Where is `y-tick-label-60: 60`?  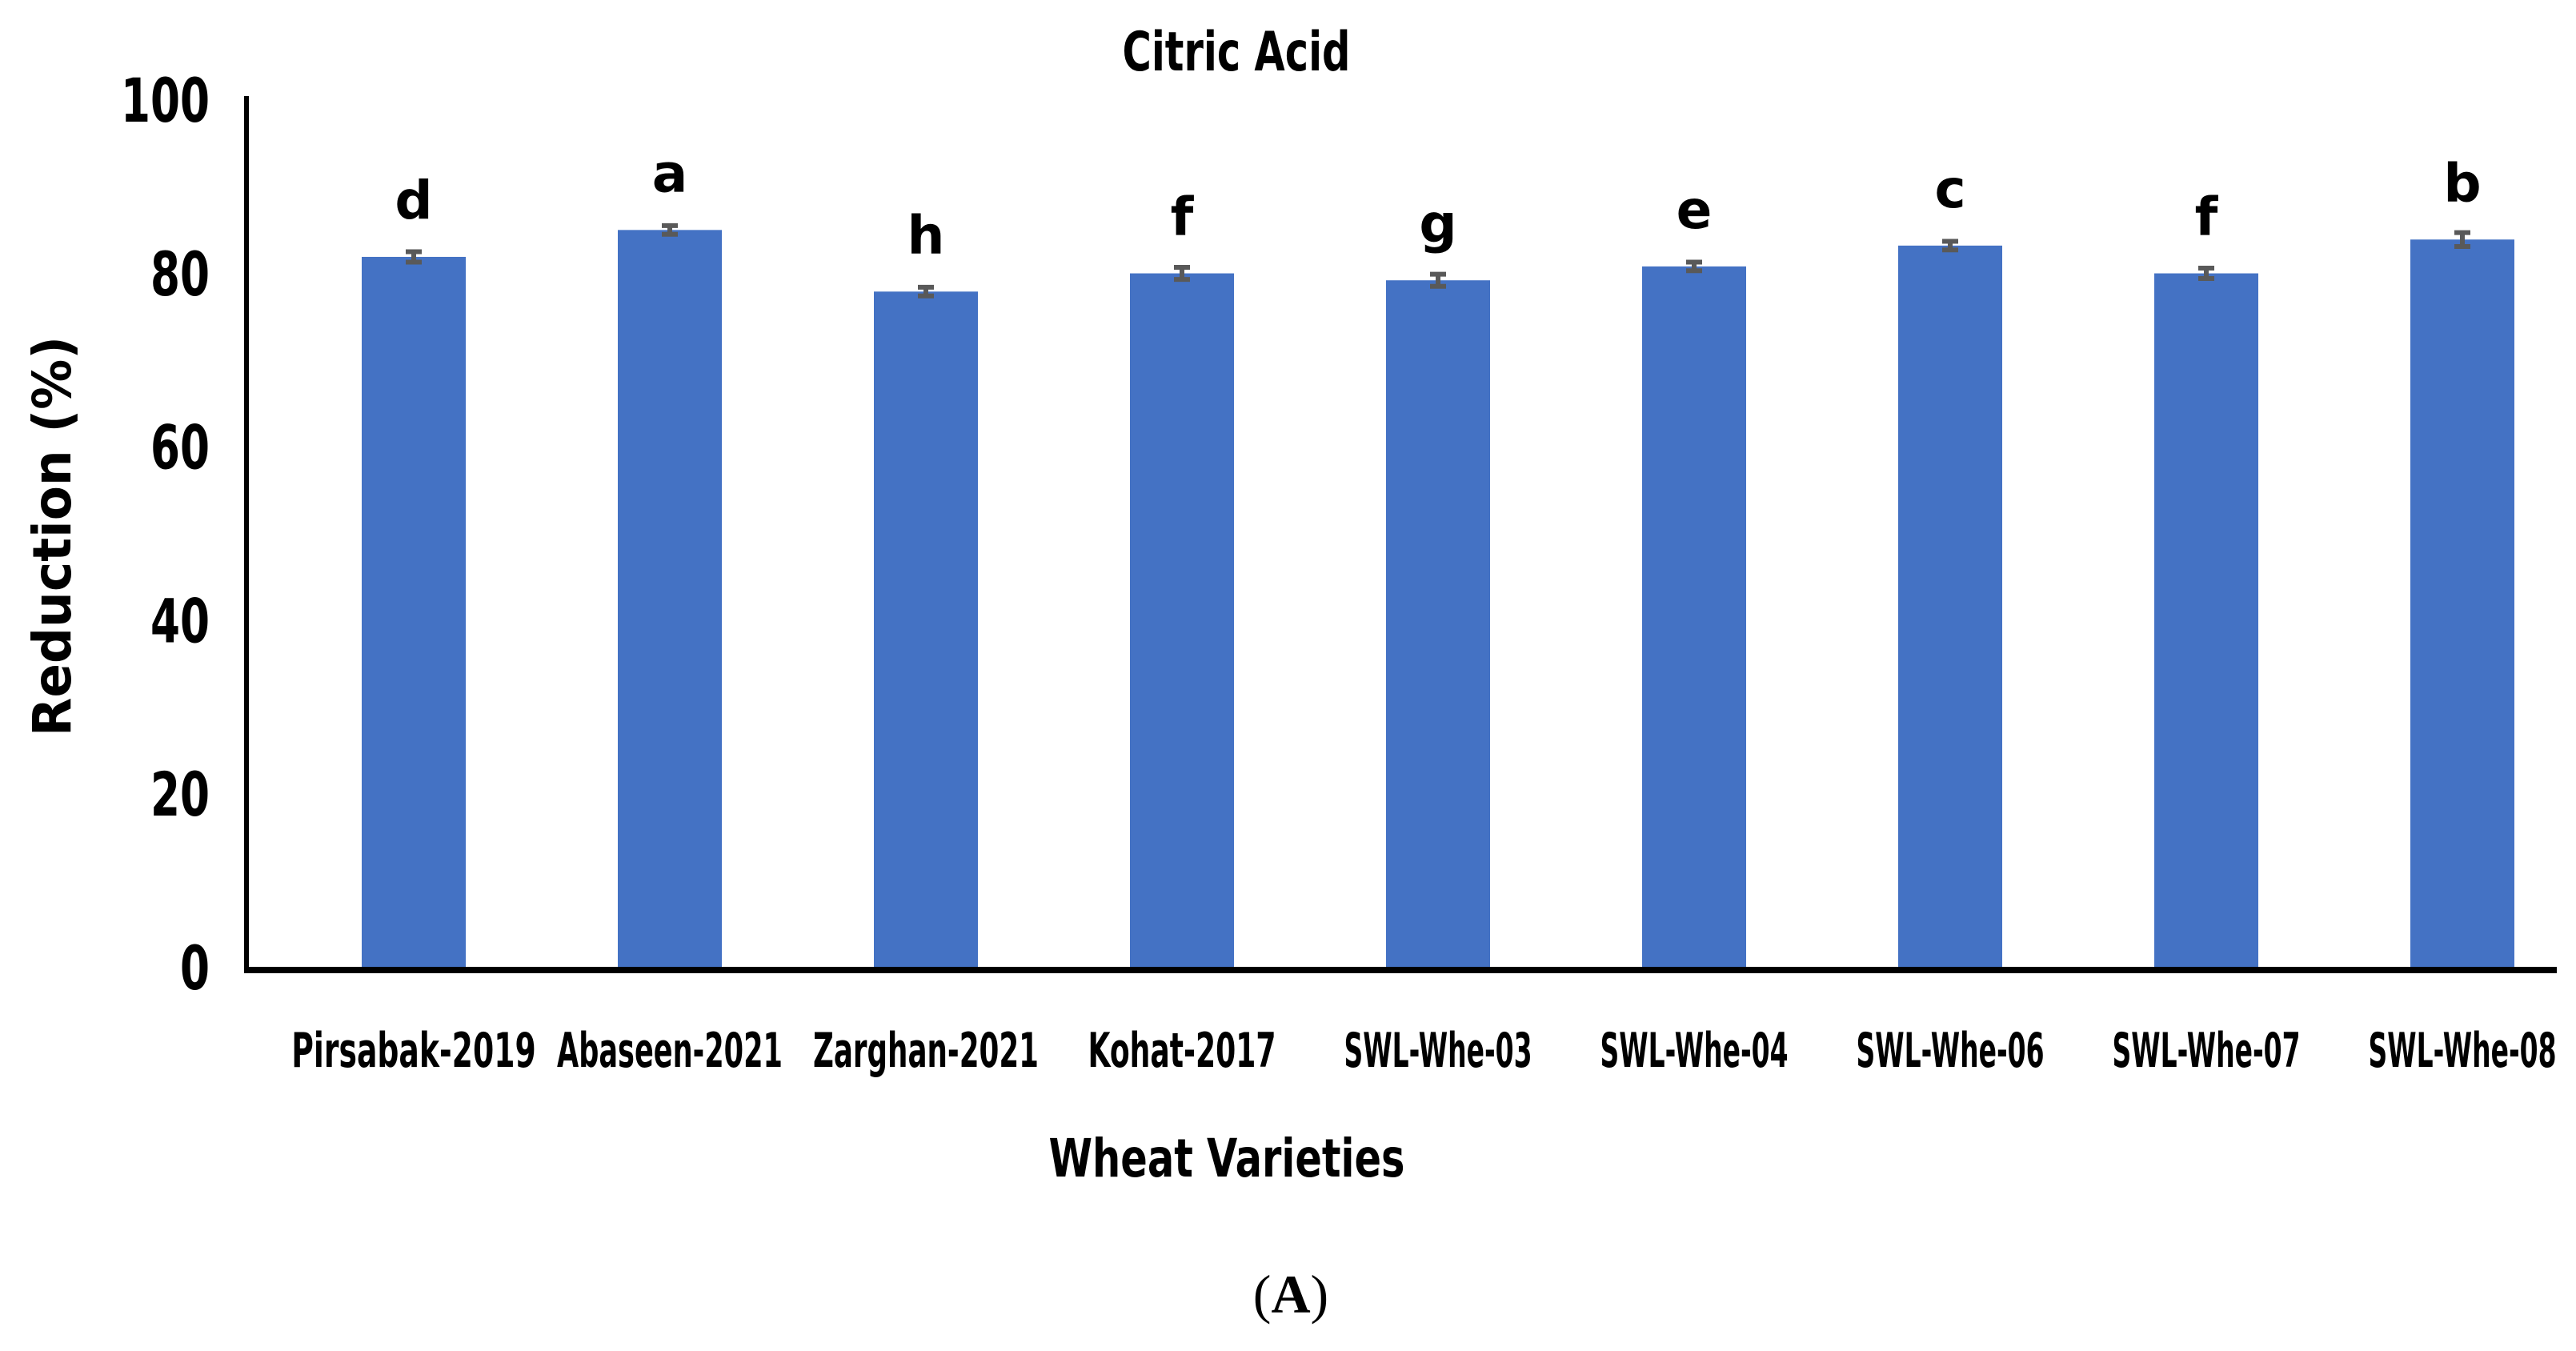
y-tick-label-60: 60 is located at coordinates (180, 447).